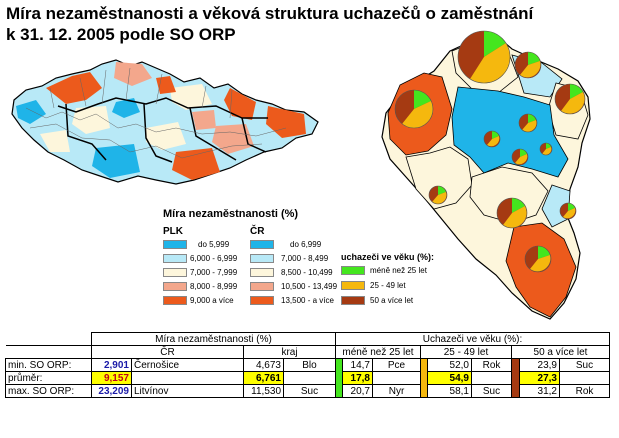 The width and height of the screenshot is (619, 438). What do you see at coordinates (396, 378) in the screenshot?
I see `young-name` at bounding box center [396, 378].